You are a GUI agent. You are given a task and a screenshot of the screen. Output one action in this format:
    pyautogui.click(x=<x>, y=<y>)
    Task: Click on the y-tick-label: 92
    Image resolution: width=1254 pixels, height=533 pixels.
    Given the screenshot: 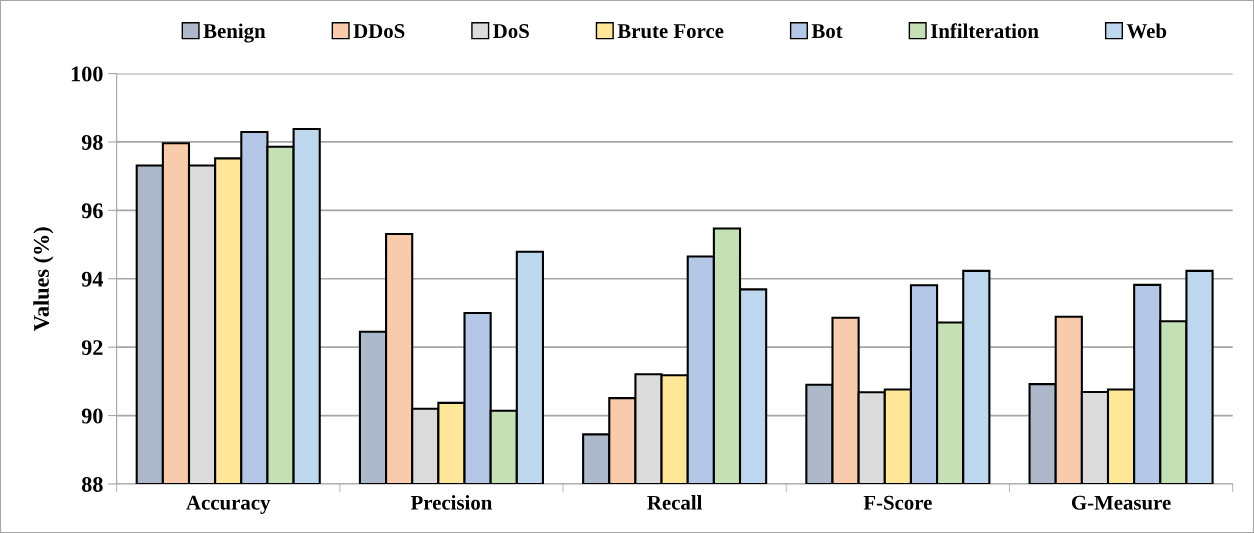 What is the action you would take?
    pyautogui.click(x=92, y=348)
    